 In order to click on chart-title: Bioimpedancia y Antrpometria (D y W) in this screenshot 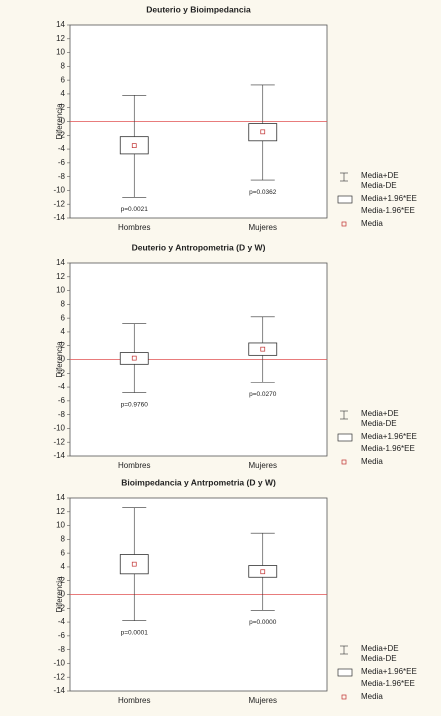, I will do `click(198, 482)`.